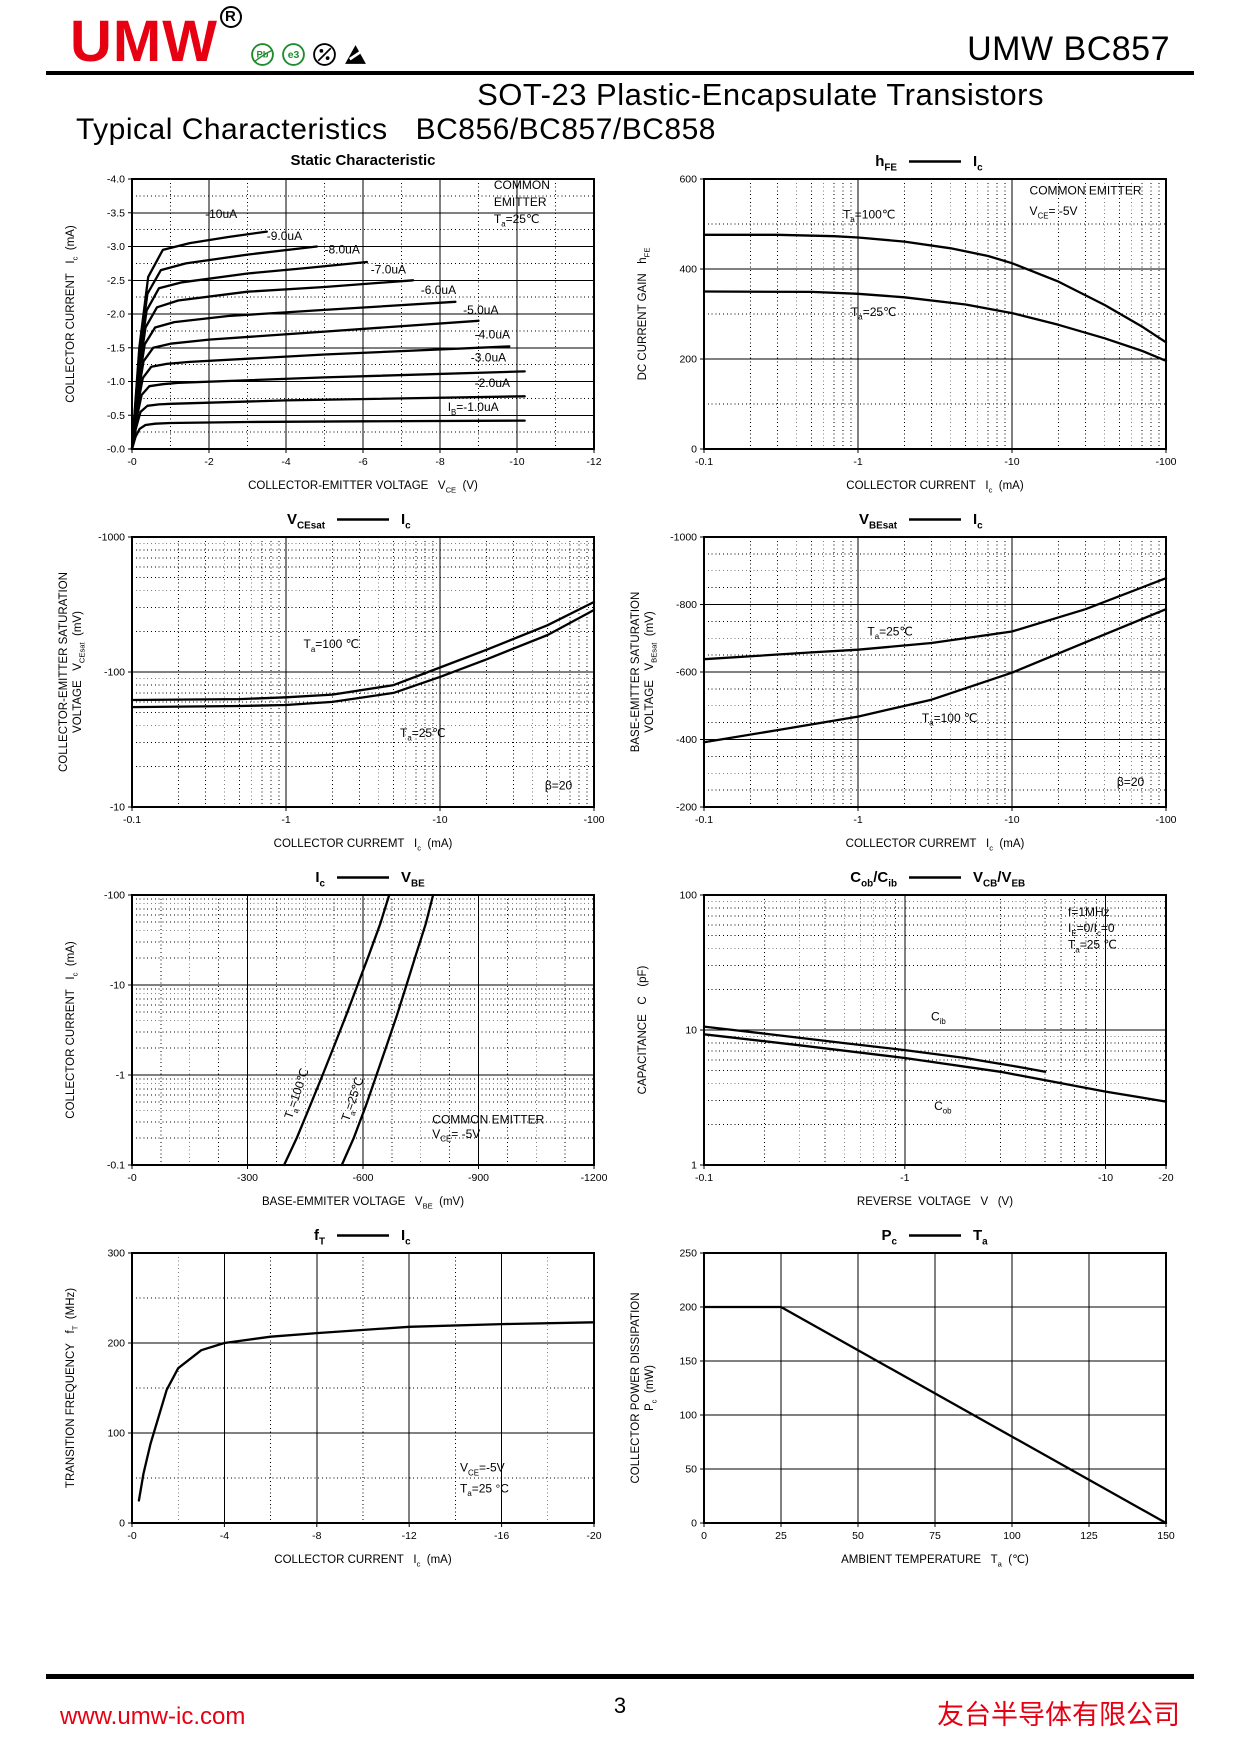  I want to click on tick-label-y: -3.5, so click(116, 213).